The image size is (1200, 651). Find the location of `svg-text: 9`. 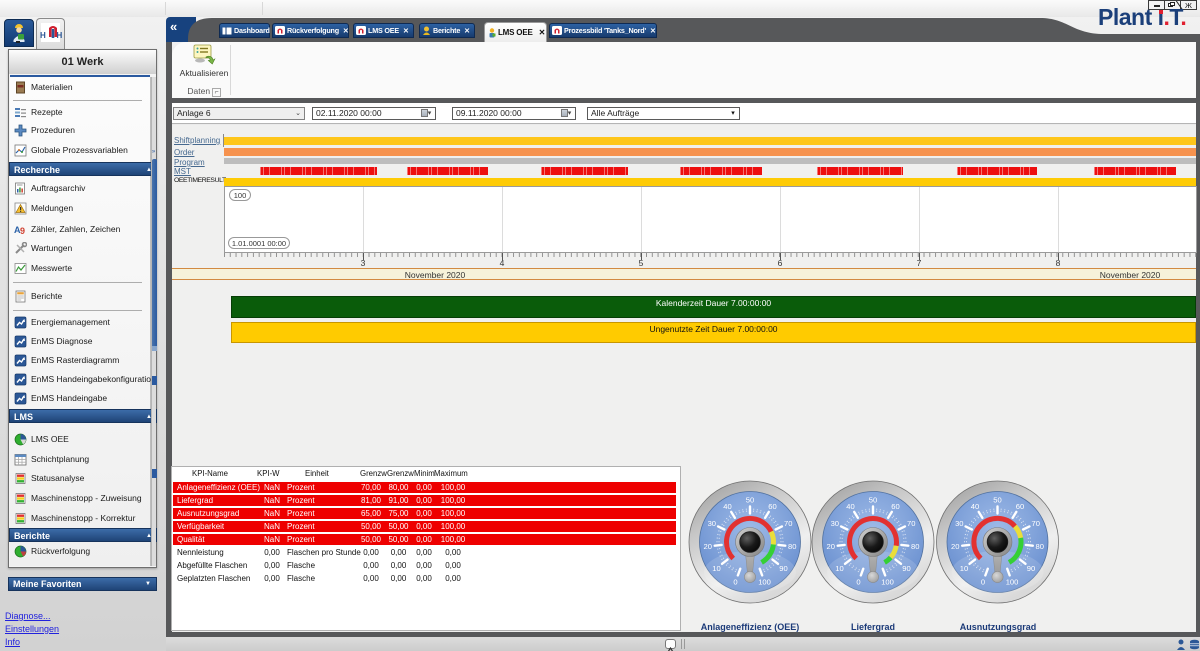

svg-text: 9 is located at coordinates (22, 231).